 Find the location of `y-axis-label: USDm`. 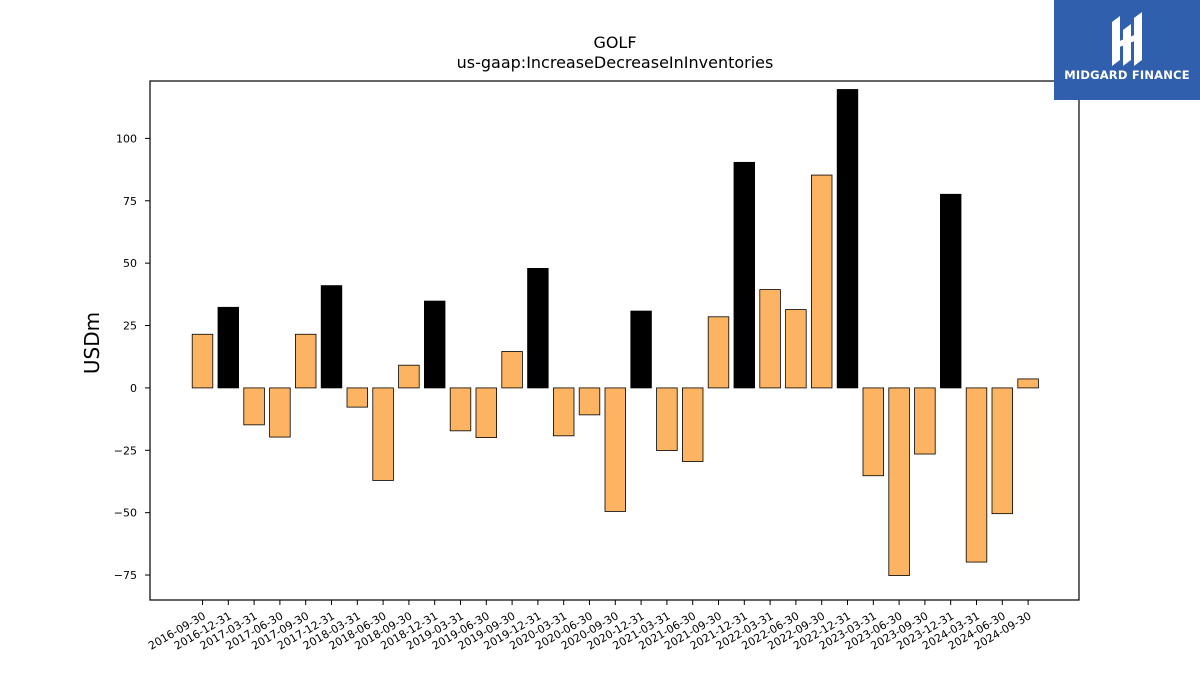

y-axis-label: USDm is located at coordinates (92, 343).